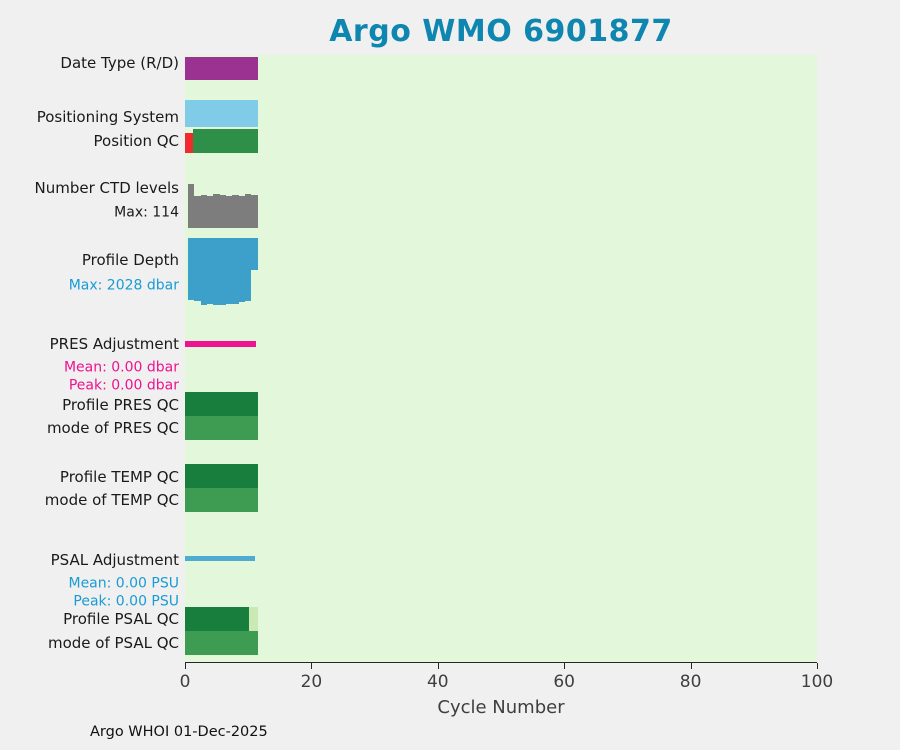 Image resolution: width=900 pixels, height=750 pixels. I want to click on date-type-bar, so click(221, 68).